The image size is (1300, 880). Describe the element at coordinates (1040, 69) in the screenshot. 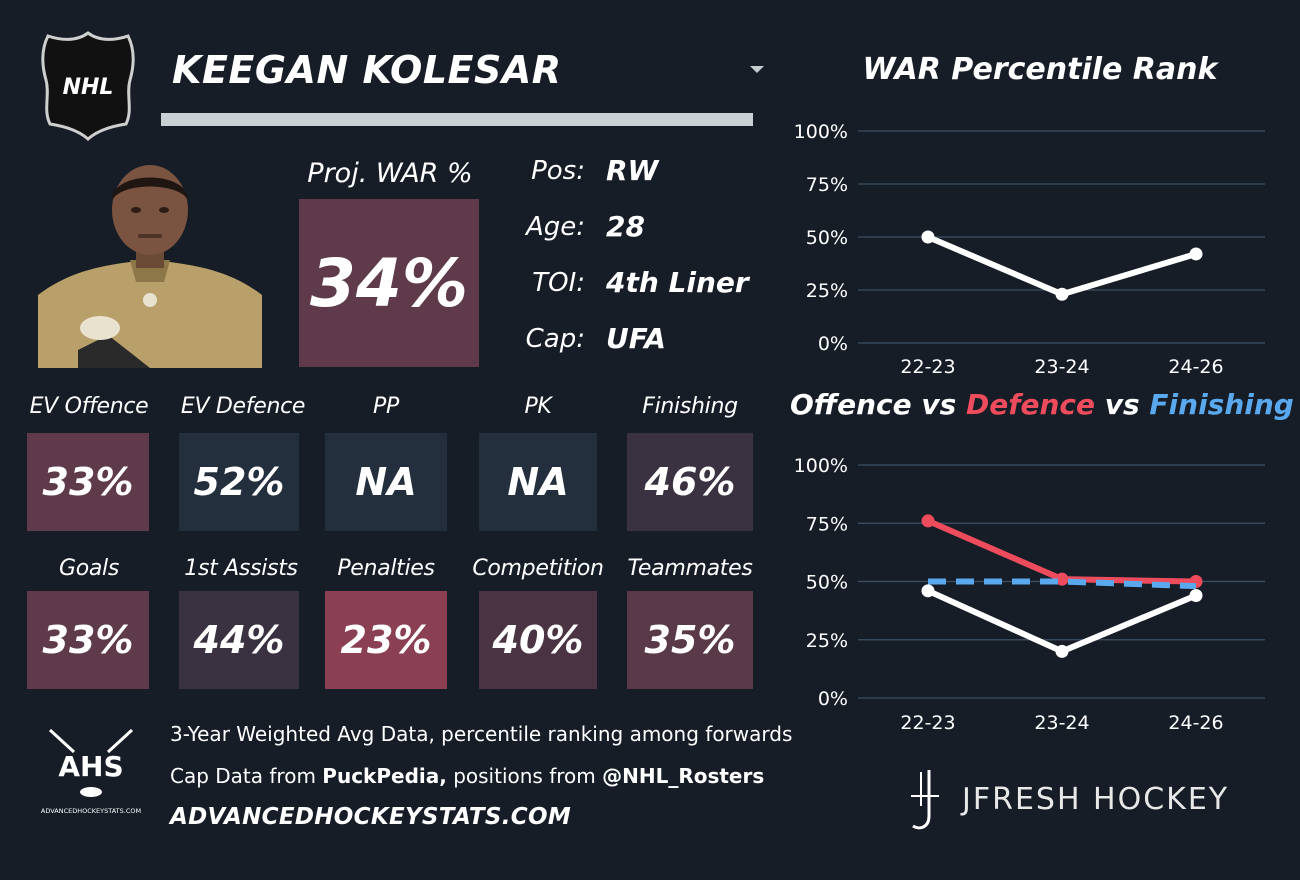

I see `war-chart-title: WAR Percentile Rank` at that location.